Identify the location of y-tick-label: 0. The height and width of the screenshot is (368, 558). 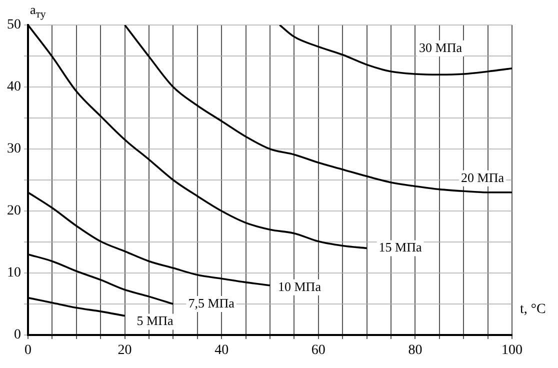
(17, 335).